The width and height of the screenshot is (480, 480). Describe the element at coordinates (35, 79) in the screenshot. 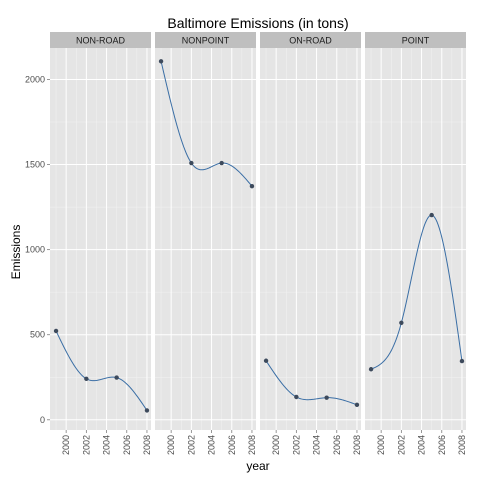

I see `y-tick-label: 2000` at that location.